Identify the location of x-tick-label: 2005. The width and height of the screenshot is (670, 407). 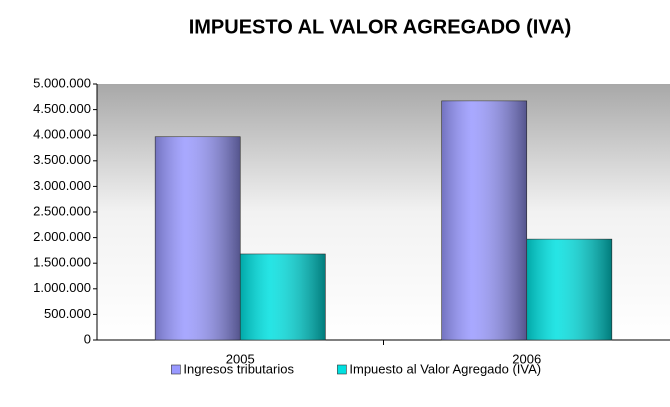
(240, 358).